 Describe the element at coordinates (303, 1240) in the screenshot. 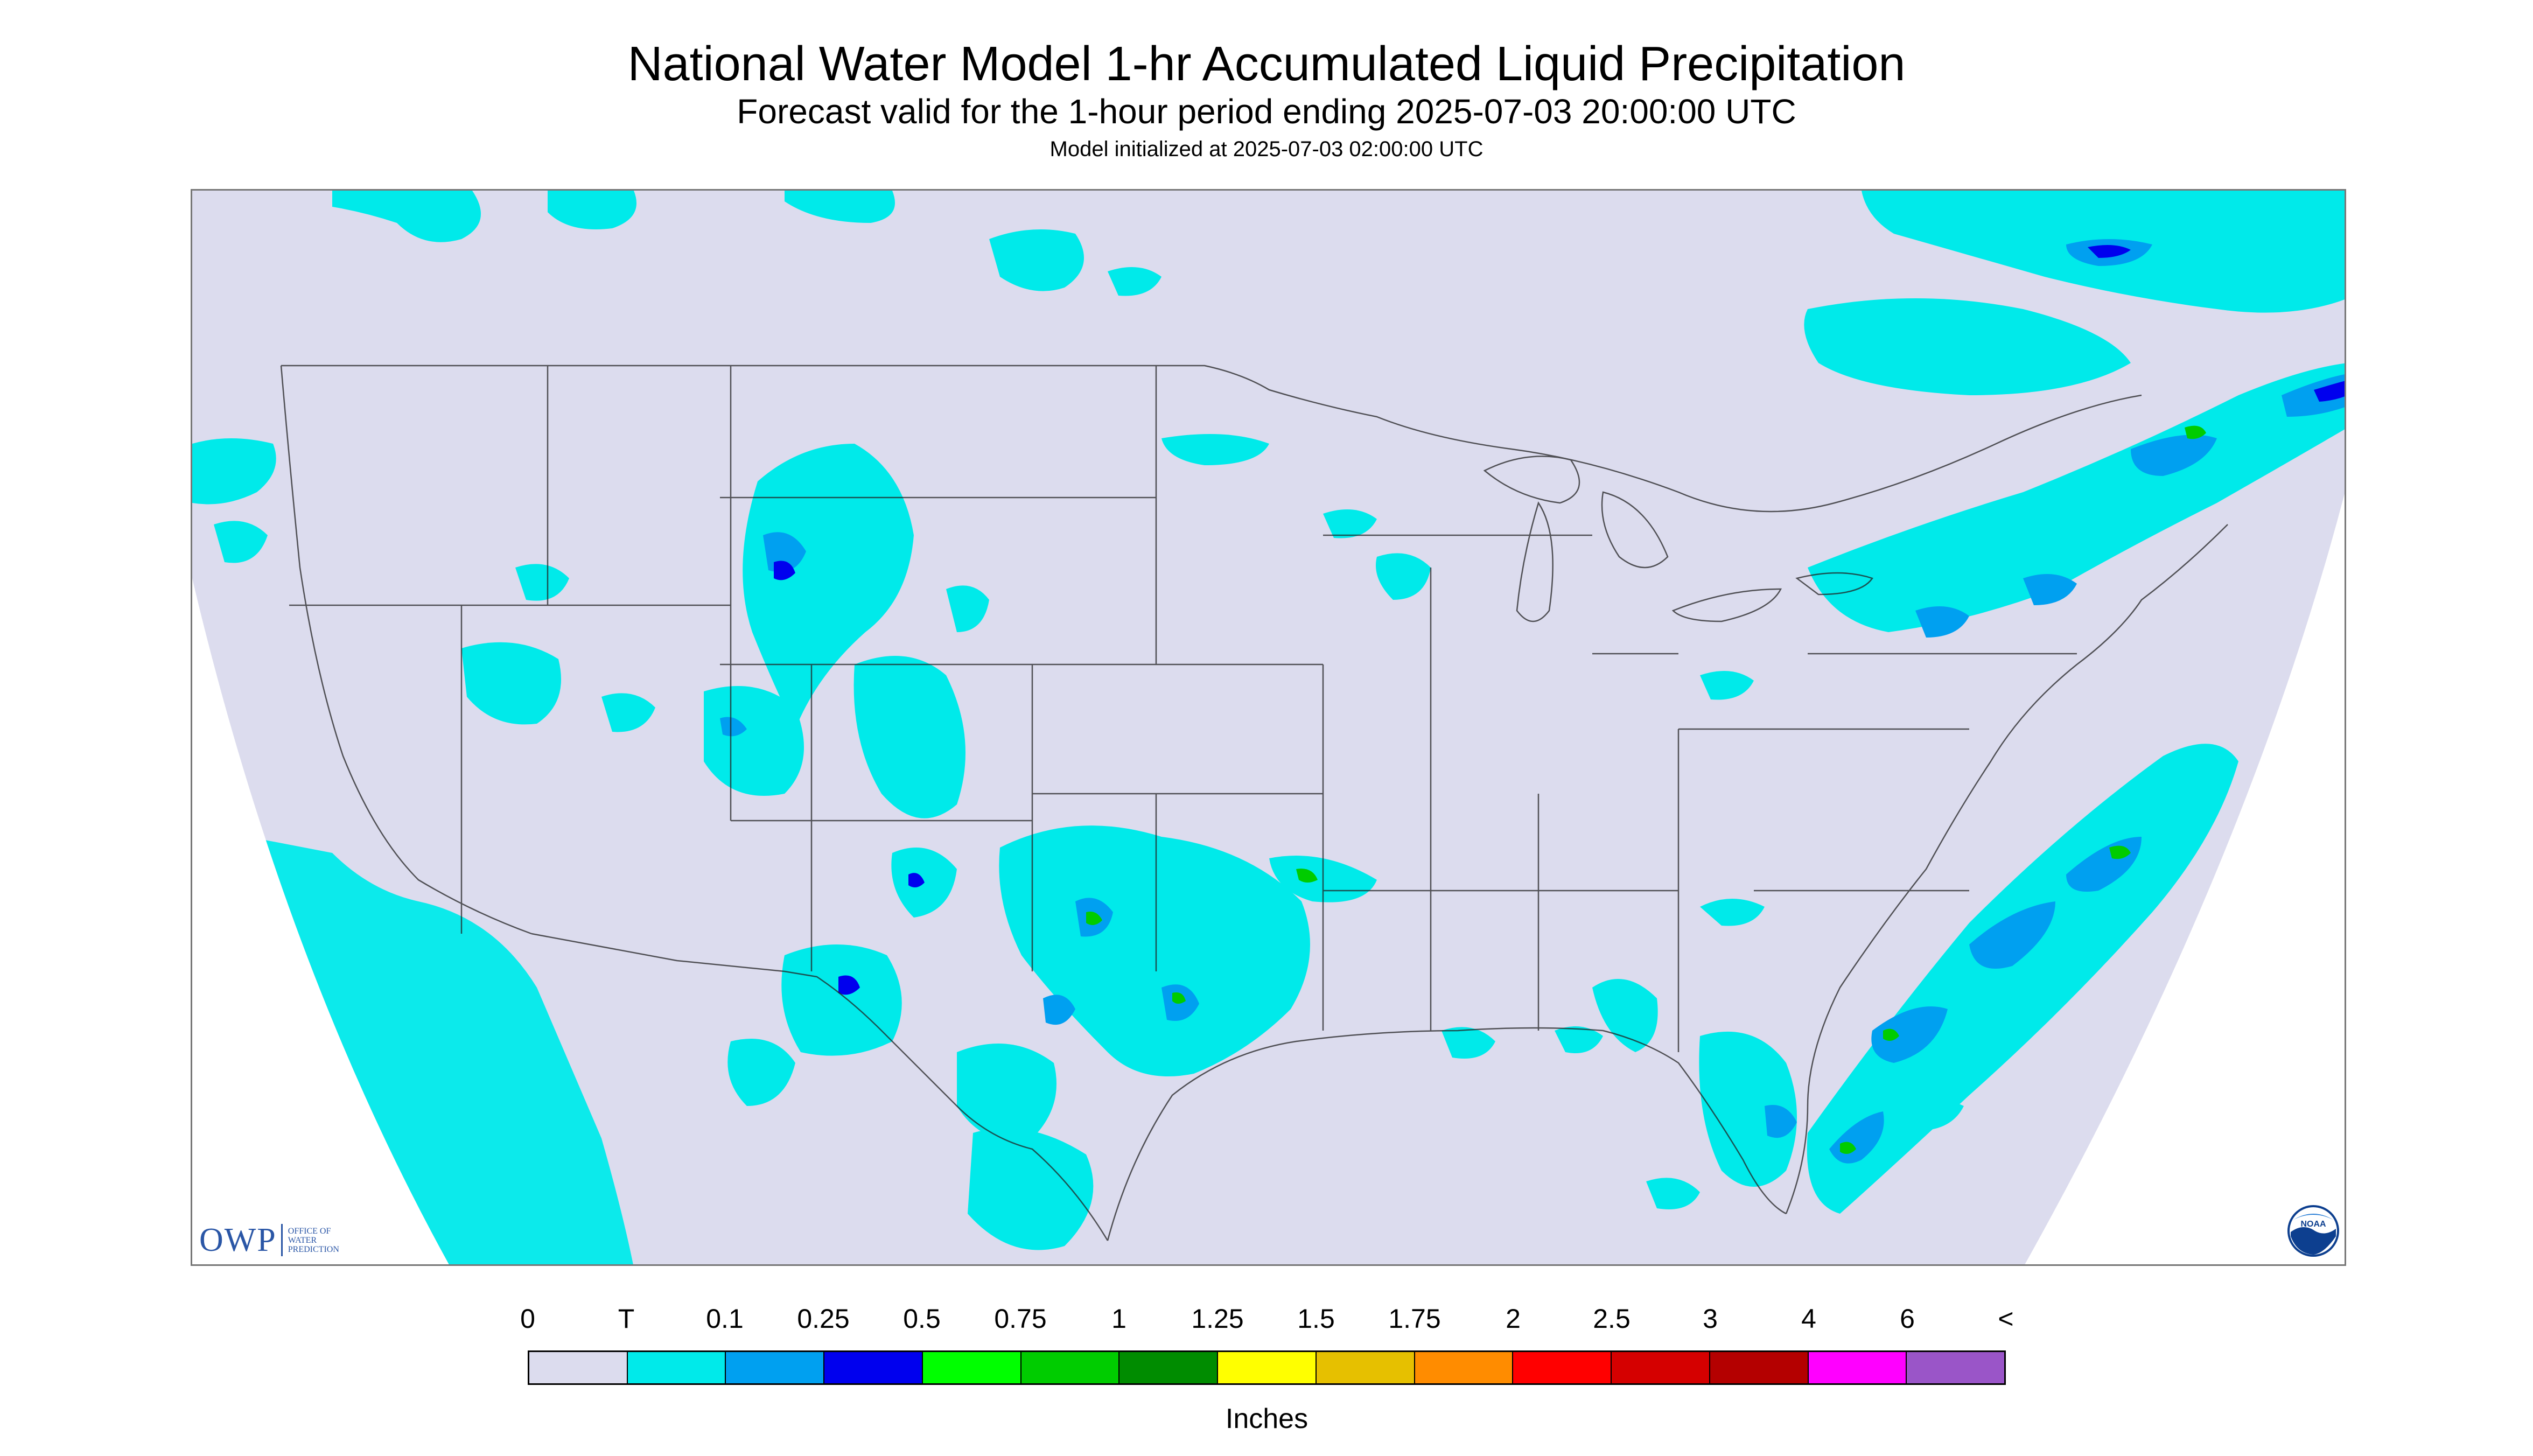

I see `owp-logo-line: WATER` at that location.